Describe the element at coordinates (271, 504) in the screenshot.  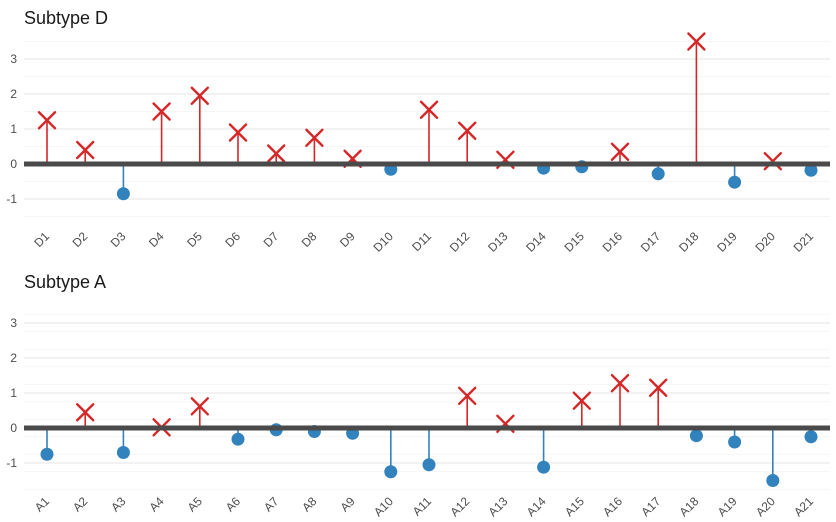
I see `x-tick-label: A7` at that location.